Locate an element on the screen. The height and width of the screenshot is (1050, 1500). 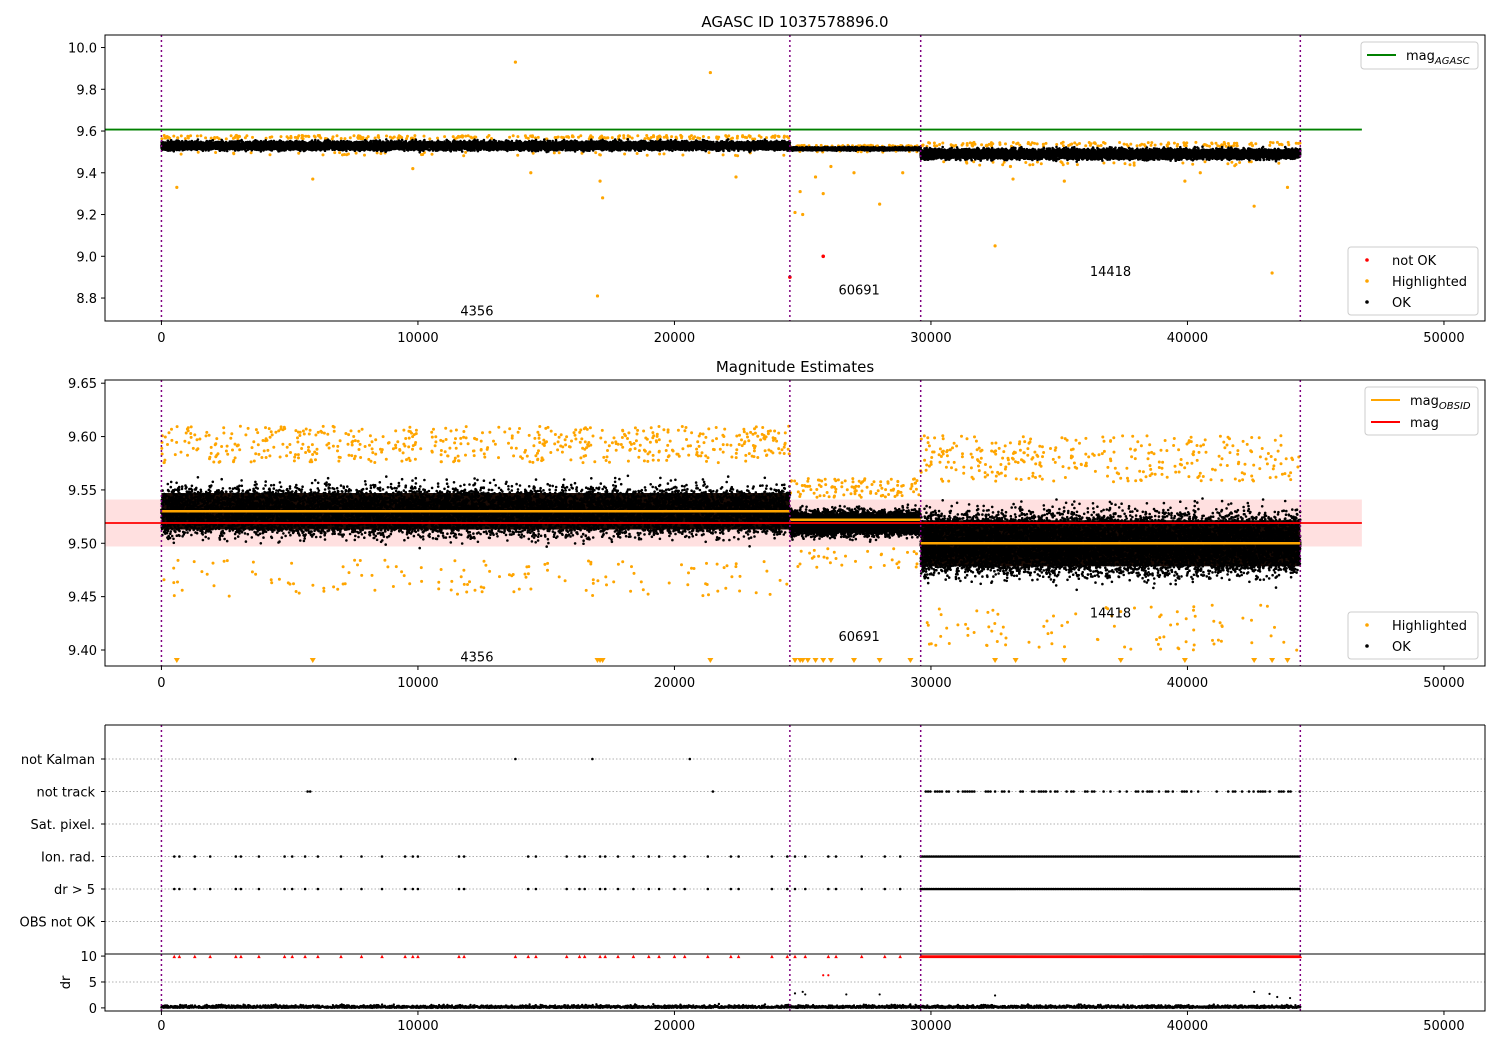
flag-row-label: not track is located at coordinates (65, 793).